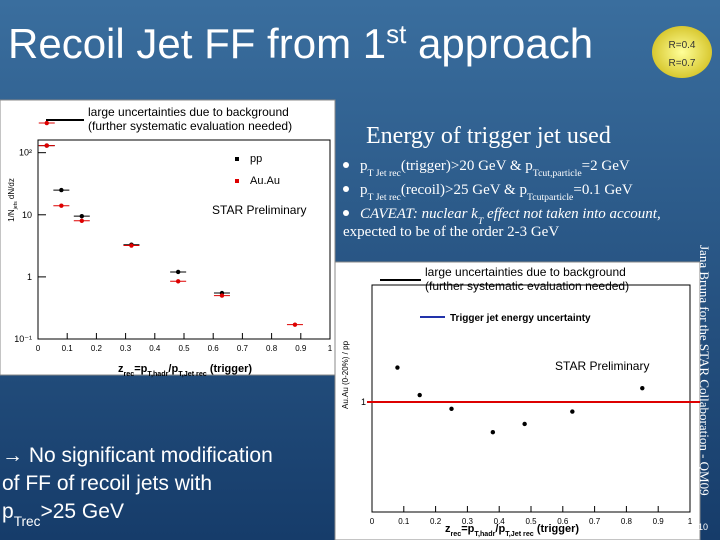 This screenshot has width=720, height=545. Describe the element at coordinates (197, 43) in the screenshot. I see `text-run: Recoil Jet FF from 1` at that location.